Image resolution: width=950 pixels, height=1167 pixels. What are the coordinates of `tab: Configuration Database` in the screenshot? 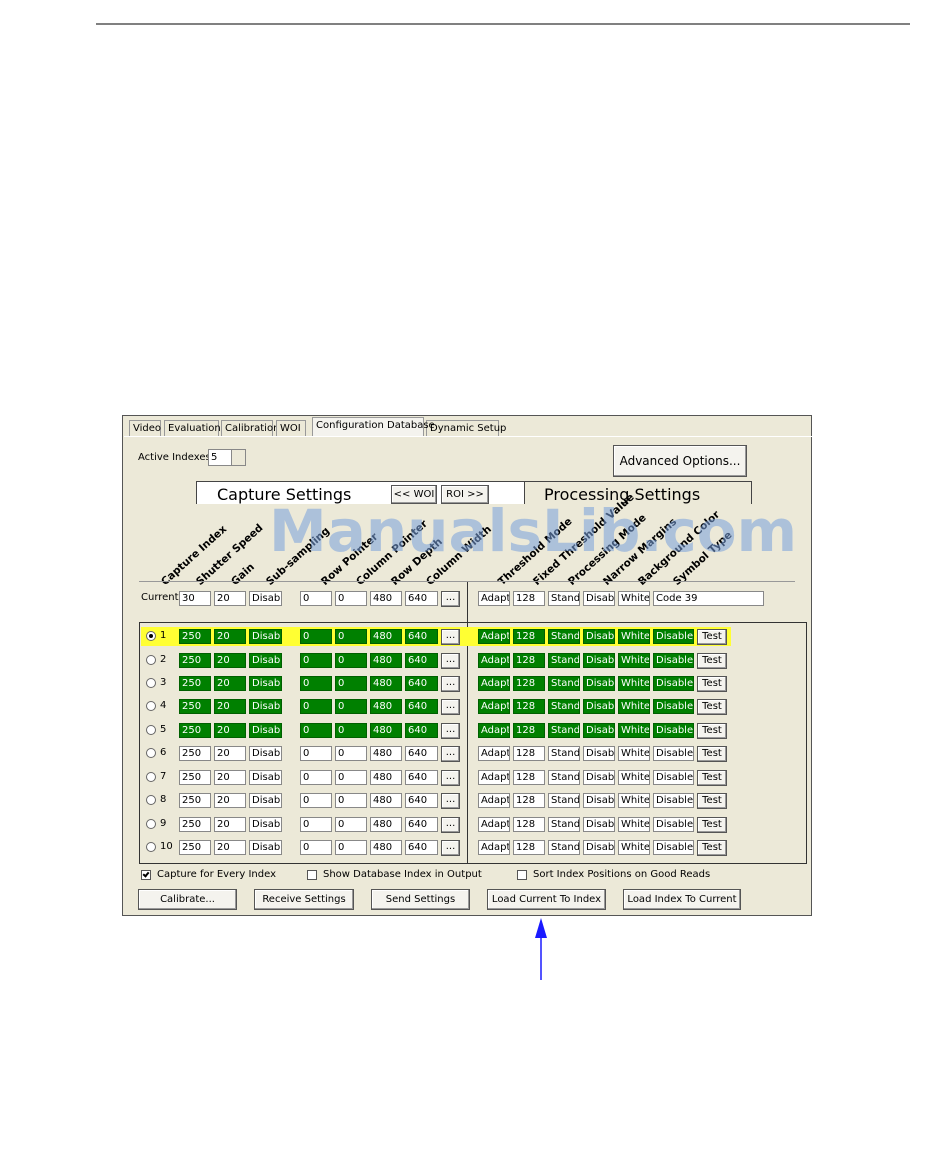 It's located at (373, 426).